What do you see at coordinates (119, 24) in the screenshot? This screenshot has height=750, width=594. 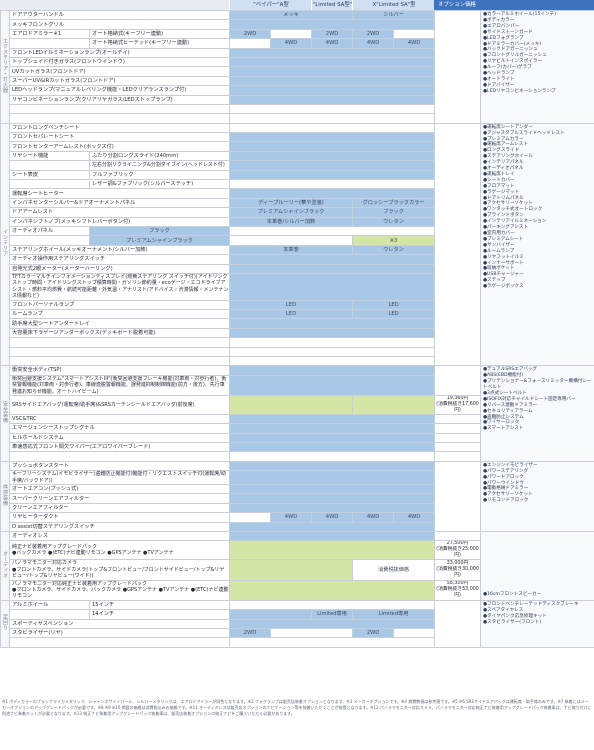 I see `row-grille: メッキフロントグリル` at bounding box center [119, 24].